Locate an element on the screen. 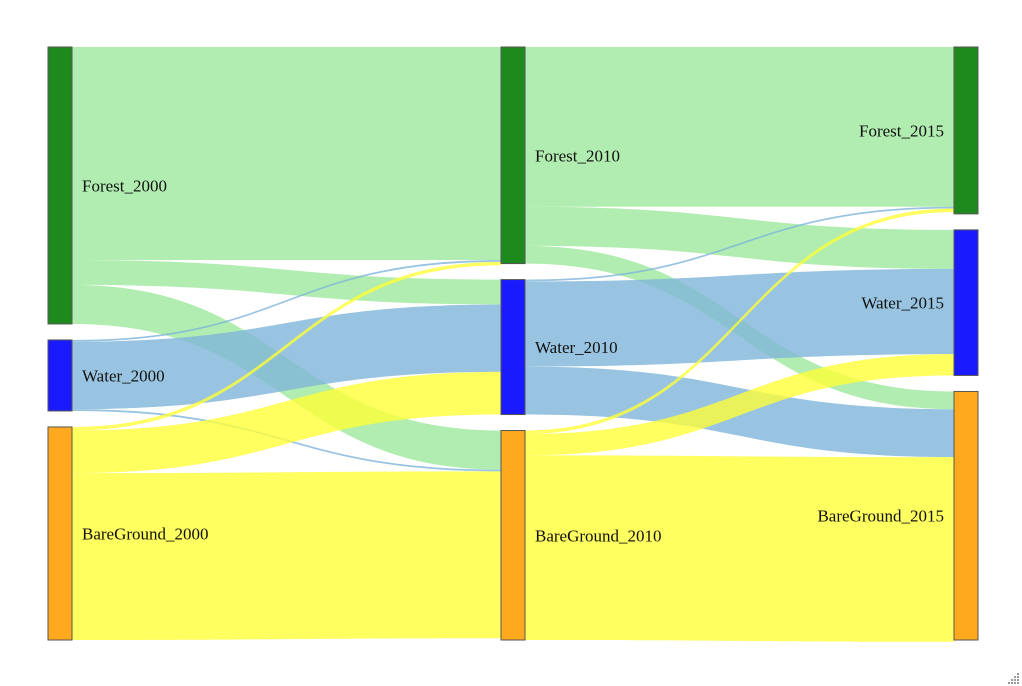  link-Forest_2000-to-Forest_2010 is located at coordinates (286, 154).